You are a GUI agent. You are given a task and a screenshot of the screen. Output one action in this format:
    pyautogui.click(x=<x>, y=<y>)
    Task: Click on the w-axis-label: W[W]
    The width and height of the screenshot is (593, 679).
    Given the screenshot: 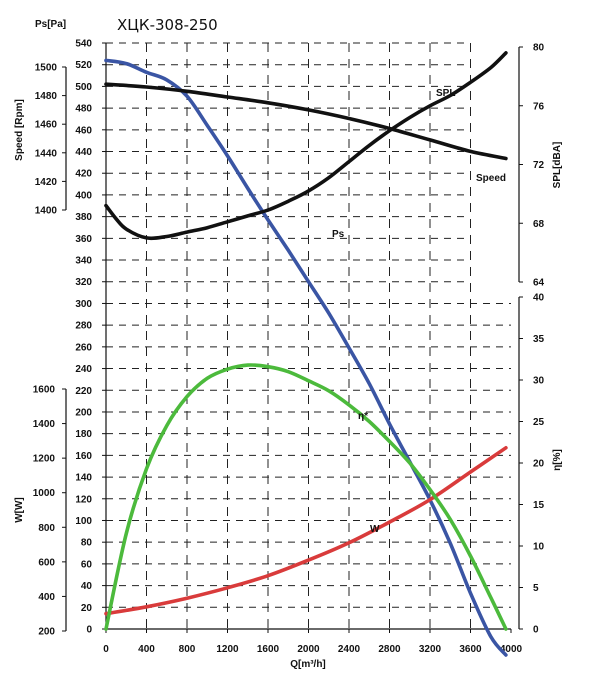 What is the action you would take?
    pyautogui.click(x=19, y=510)
    